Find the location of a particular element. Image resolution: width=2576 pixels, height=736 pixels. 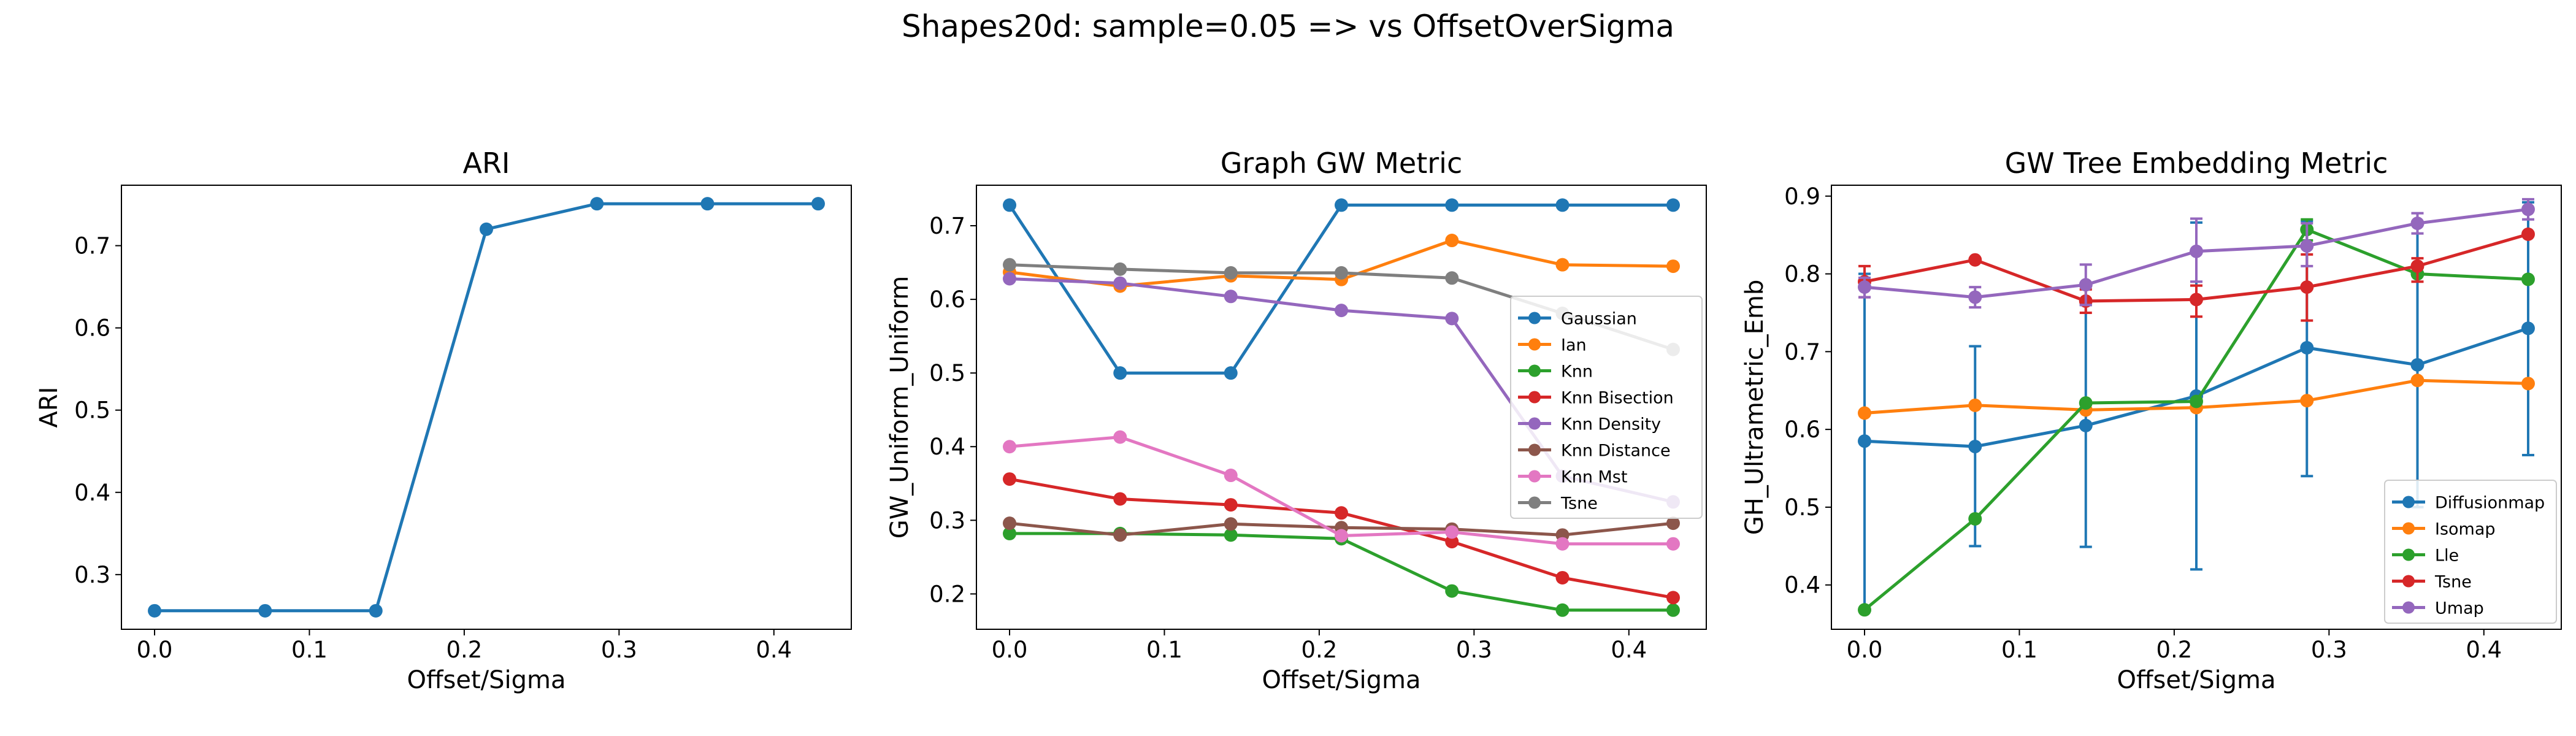

legend-label: Knn Bisection is located at coordinates (1617, 398).